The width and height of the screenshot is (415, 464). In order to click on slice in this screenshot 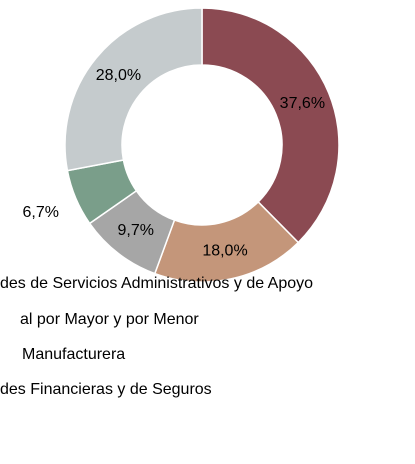, I will do `click(133, 89)`.